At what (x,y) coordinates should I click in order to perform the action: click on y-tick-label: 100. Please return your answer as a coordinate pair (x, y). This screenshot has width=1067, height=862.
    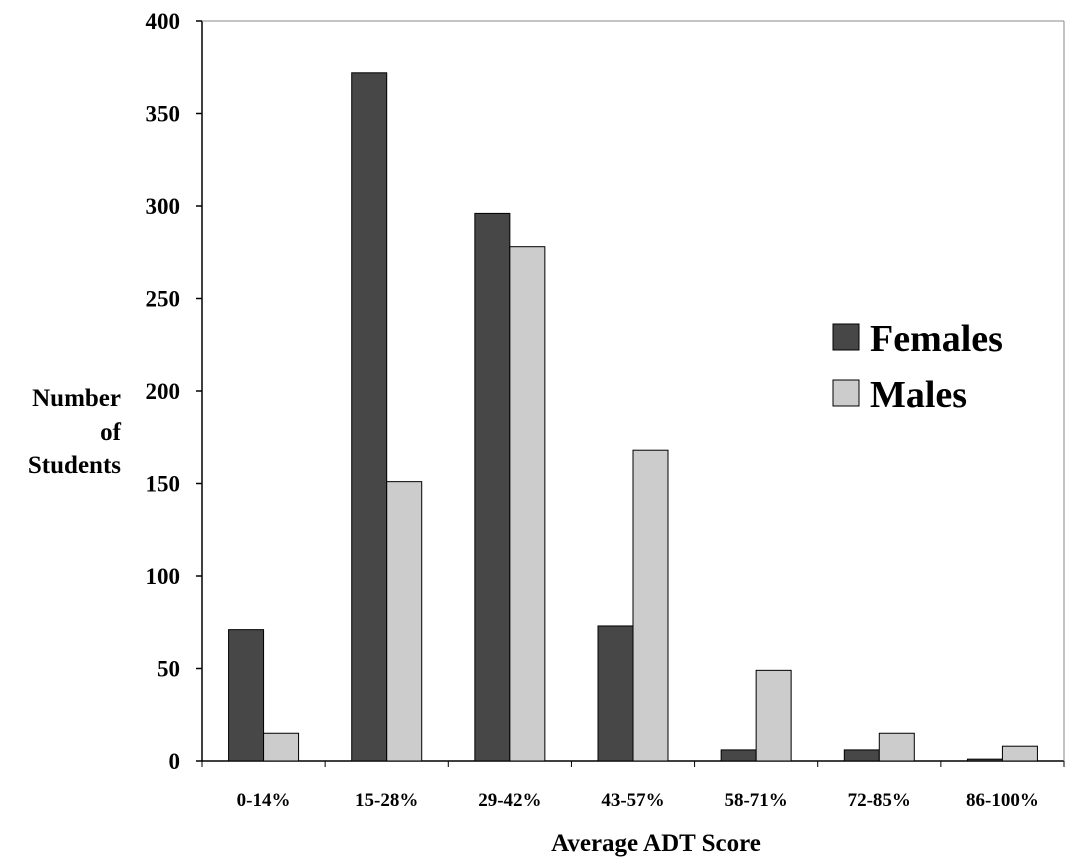
    Looking at the image, I should click on (163, 576).